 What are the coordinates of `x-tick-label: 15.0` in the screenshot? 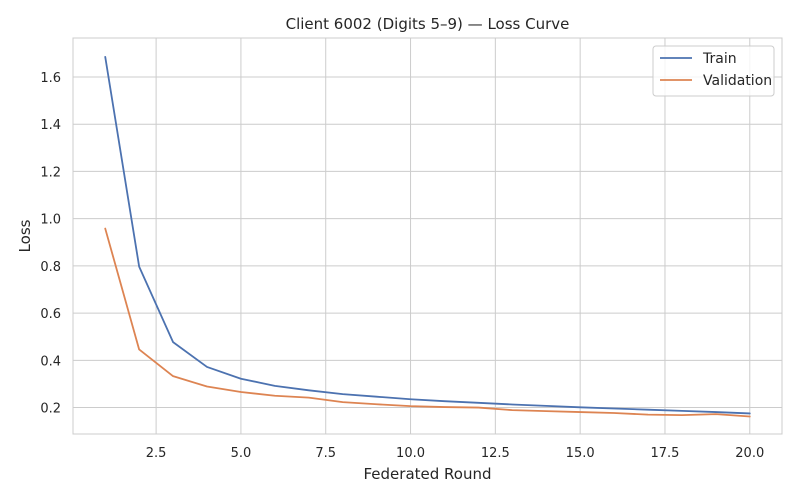 It's located at (580, 453).